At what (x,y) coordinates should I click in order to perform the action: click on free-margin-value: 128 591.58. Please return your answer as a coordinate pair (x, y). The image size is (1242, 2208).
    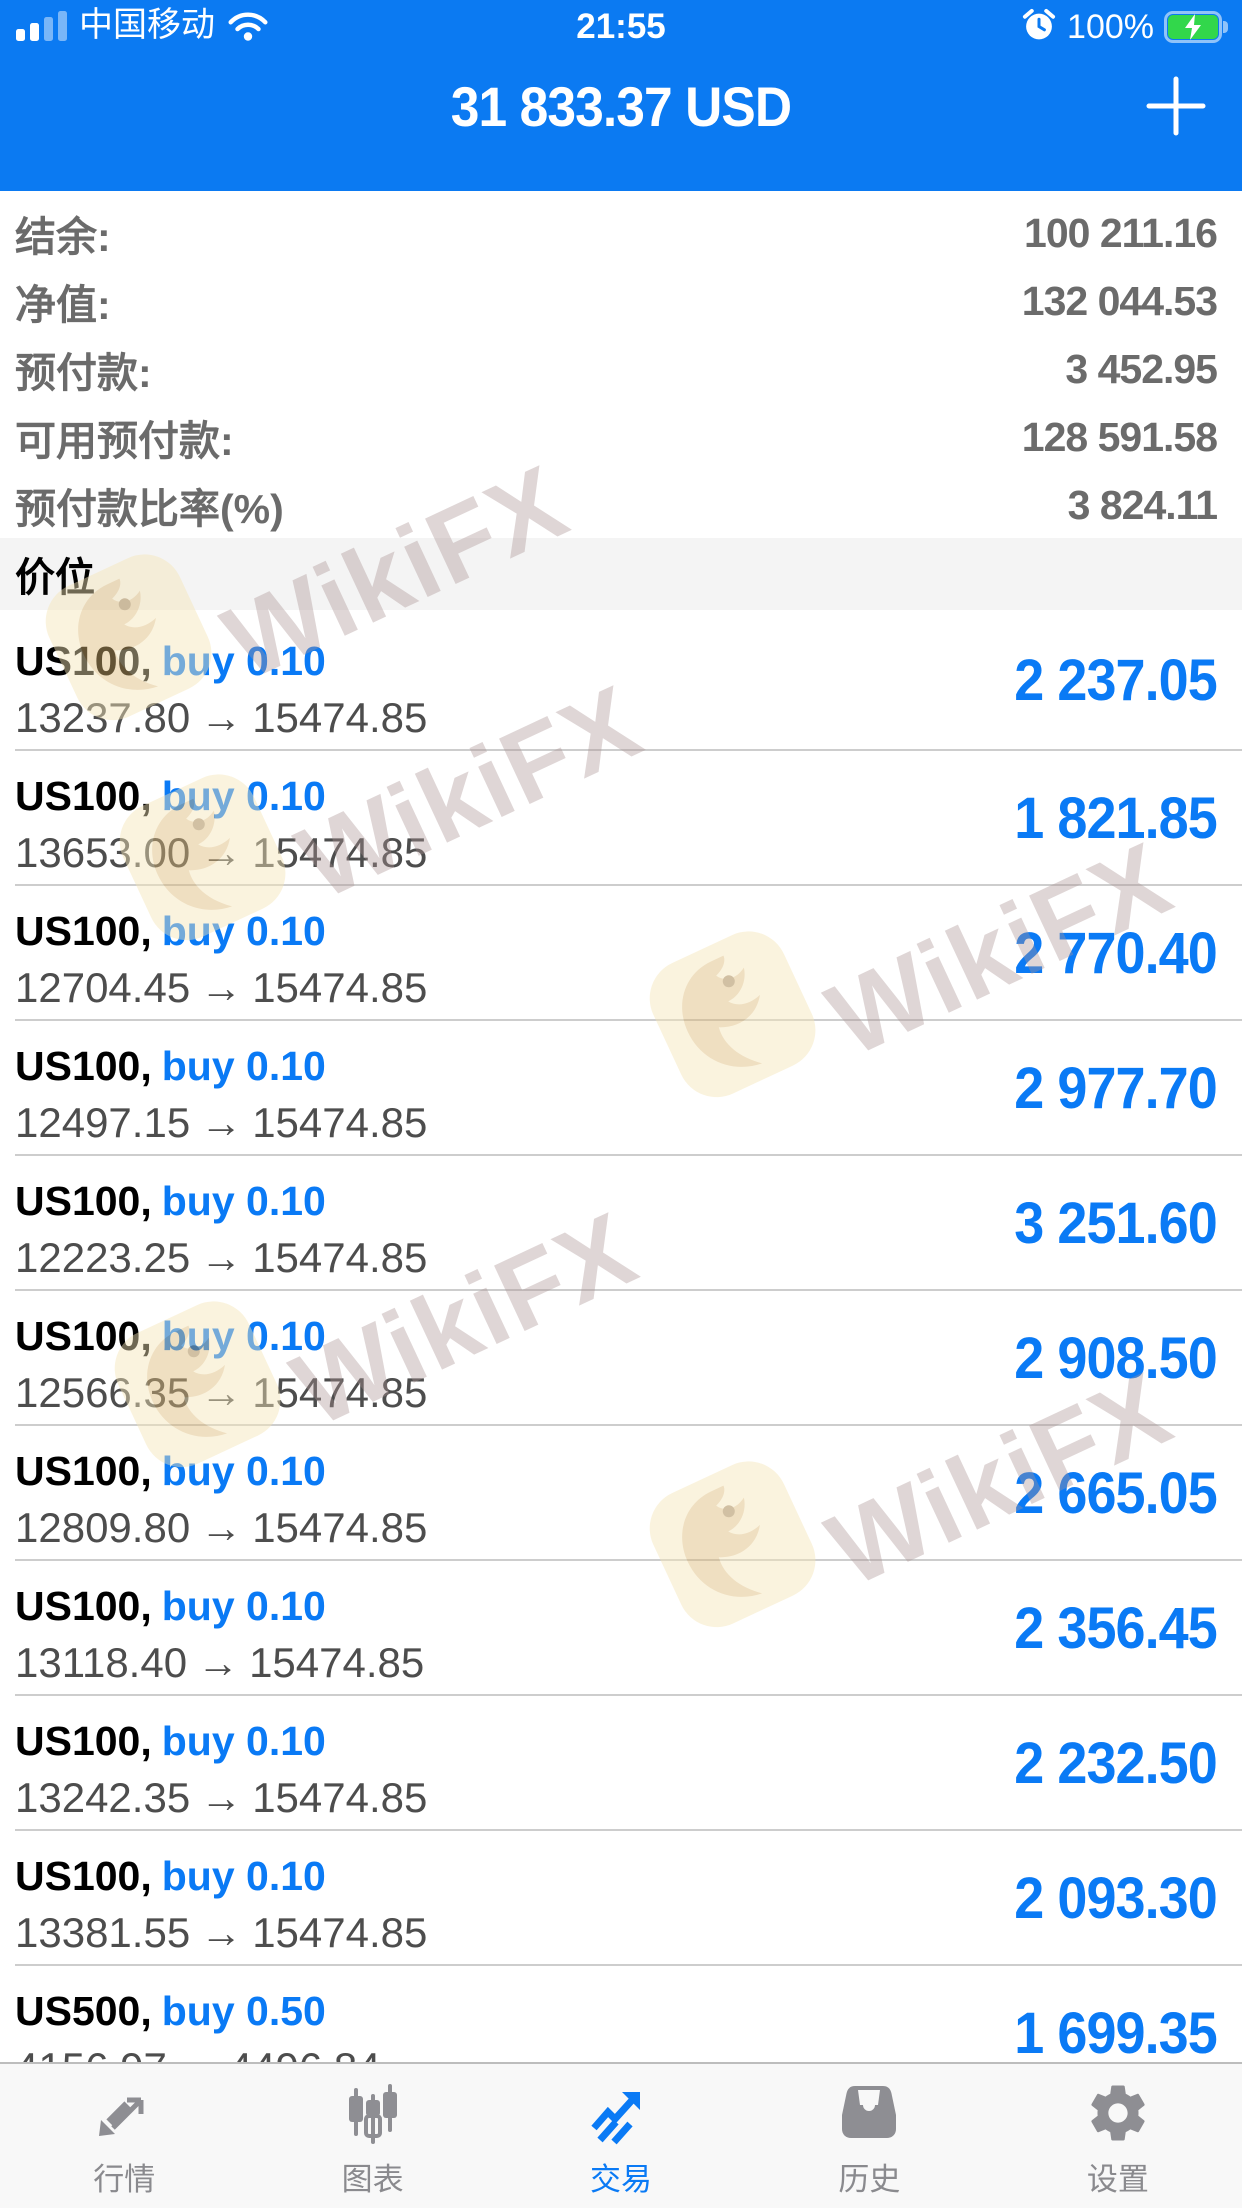
    Looking at the image, I should click on (1119, 436).